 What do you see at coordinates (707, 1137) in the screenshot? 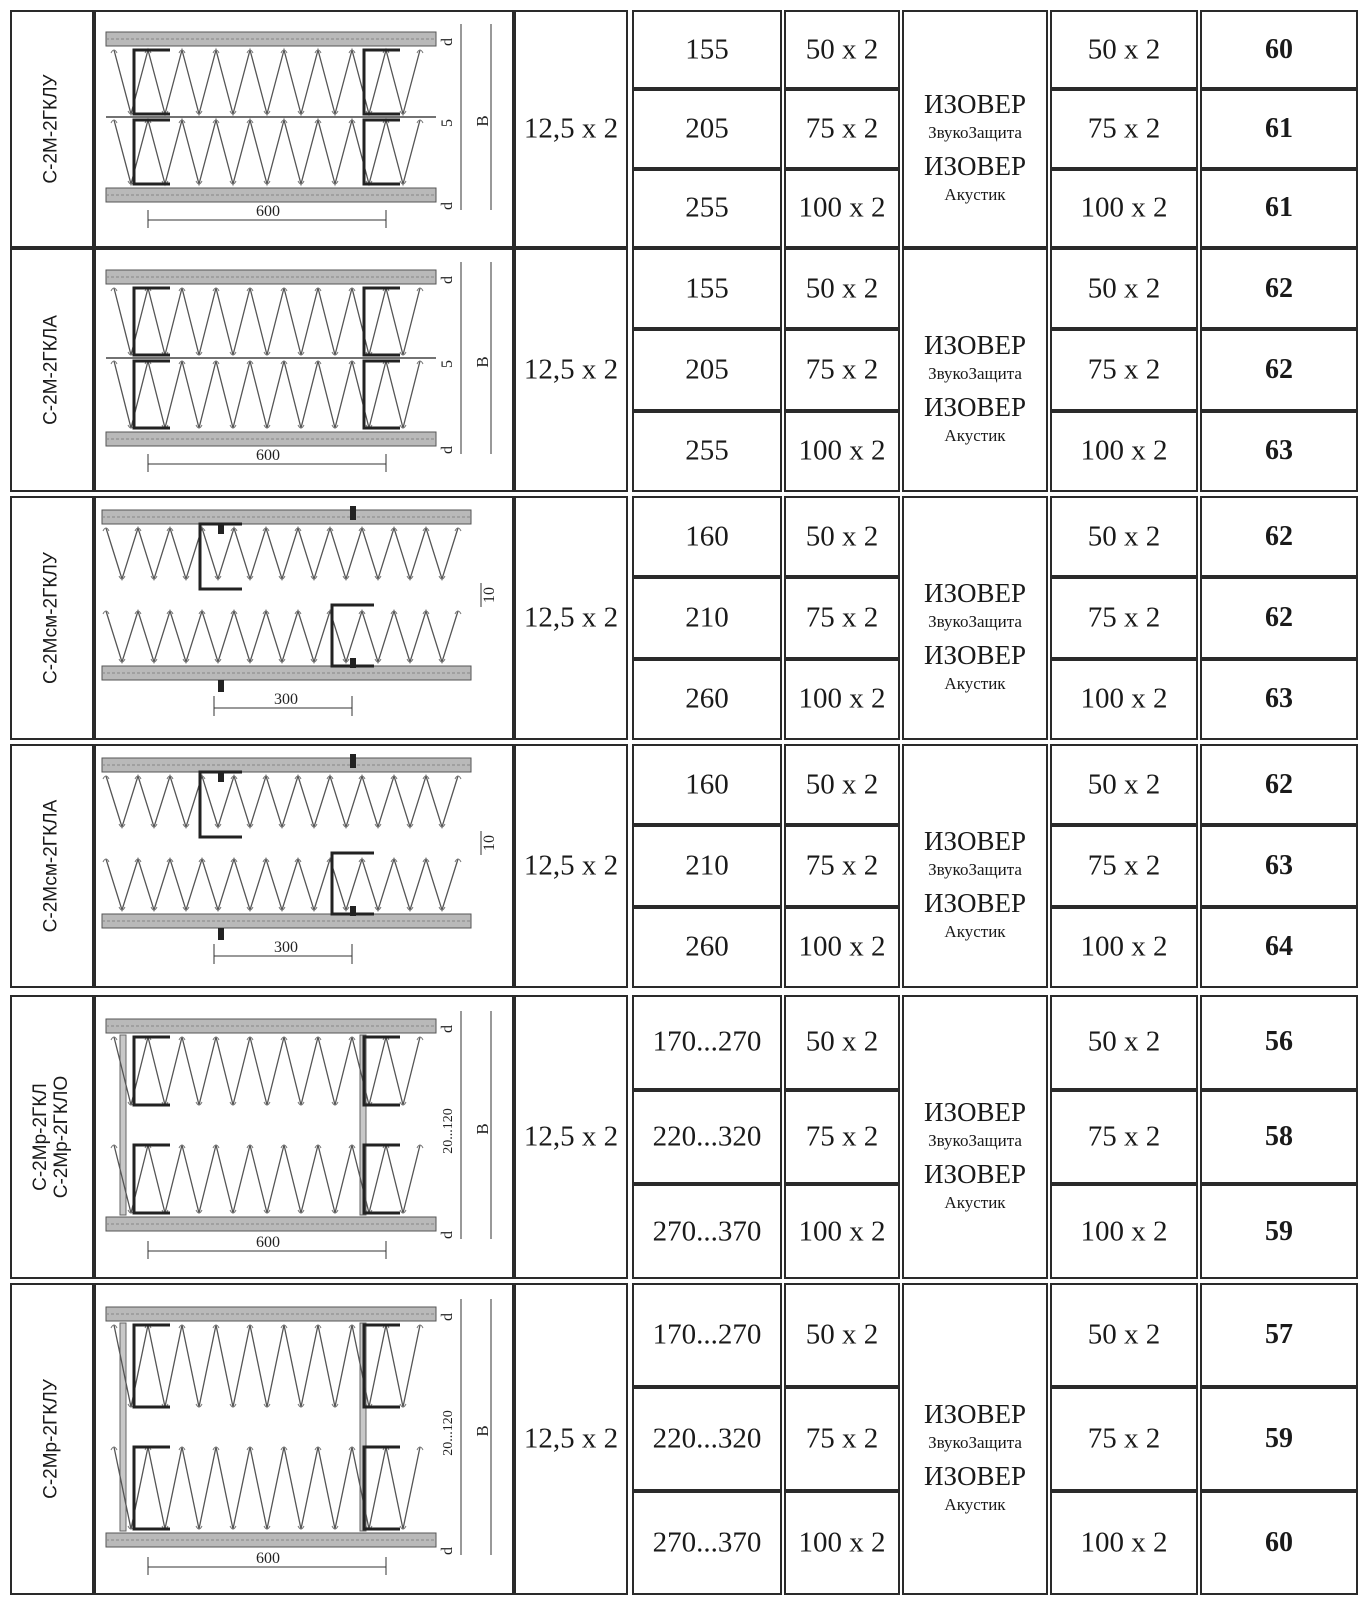
I see `wall-thickness-cell: 220...320` at bounding box center [707, 1137].